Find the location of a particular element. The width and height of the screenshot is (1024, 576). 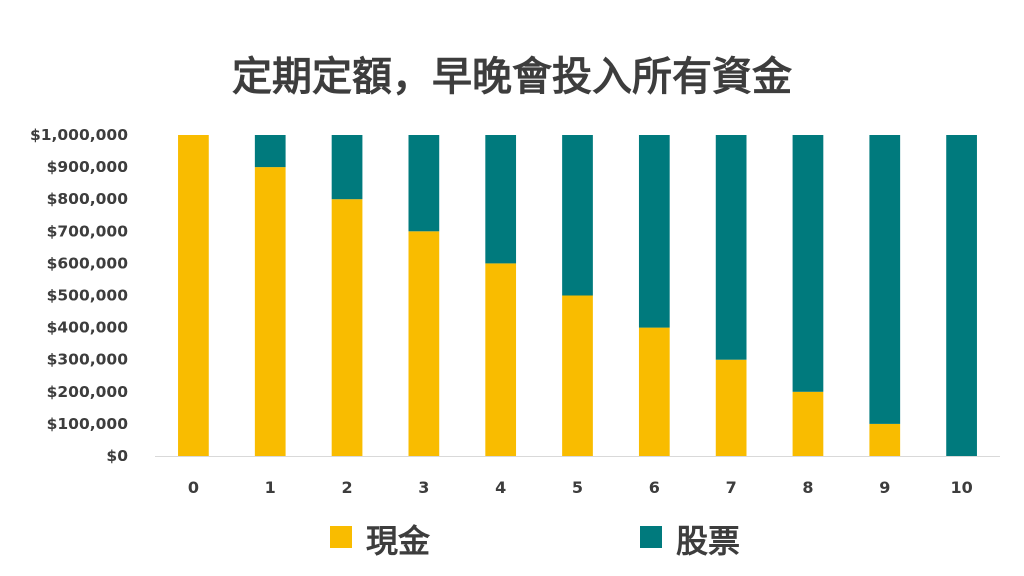

x-tick-label: 10 is located at coordinates (961, 487).